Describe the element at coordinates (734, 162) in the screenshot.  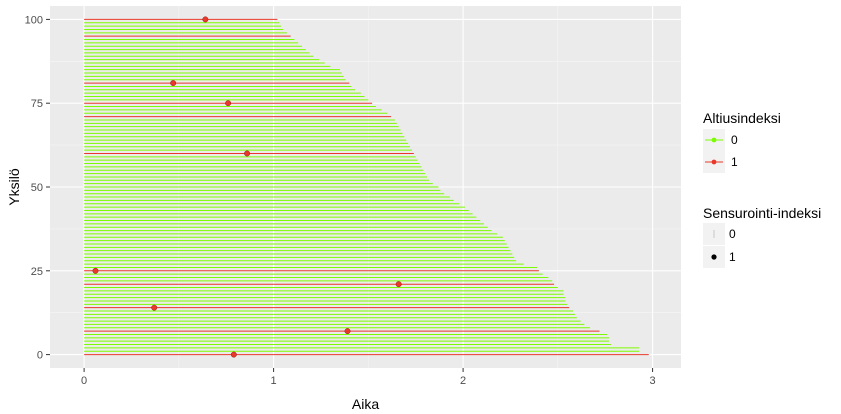
I see `legend-exposure-label-1: 1` at that location.